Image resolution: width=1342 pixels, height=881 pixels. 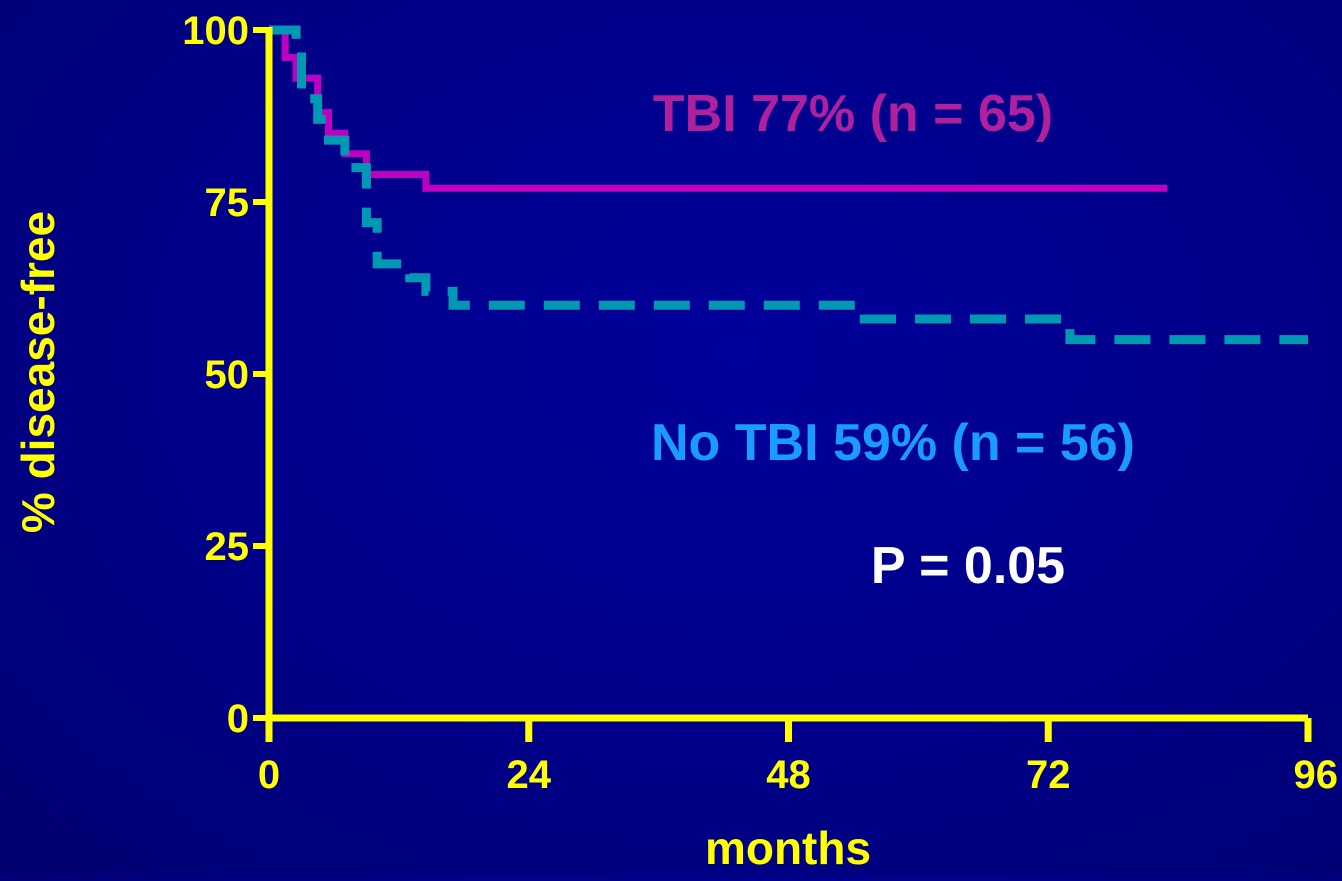 I want to click on y-tick-label: 0, so click(x=238, y=719).